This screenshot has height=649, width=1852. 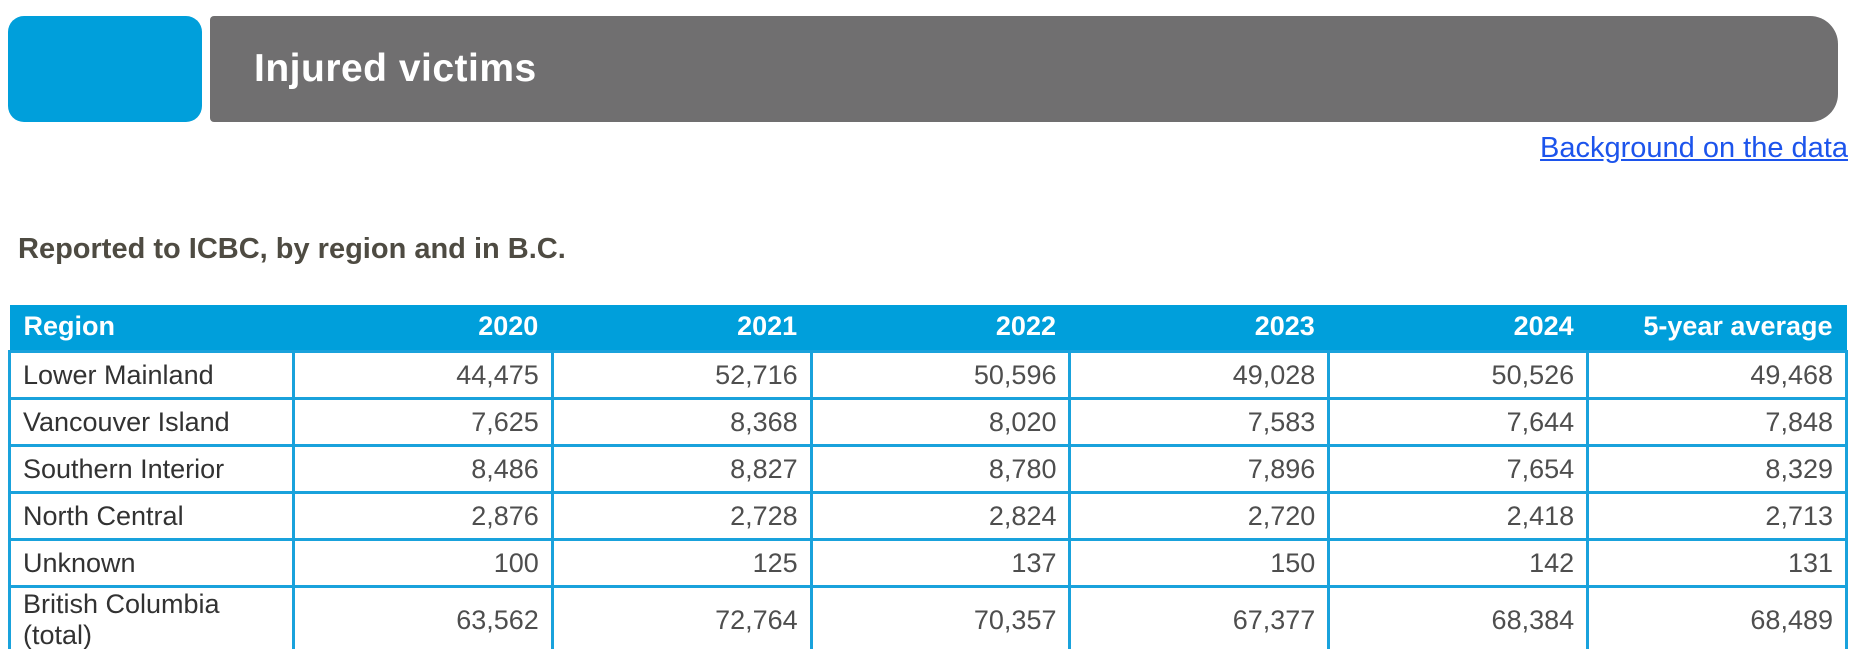 I want to click on column-header-region: Region, so click(x=151, y=328).